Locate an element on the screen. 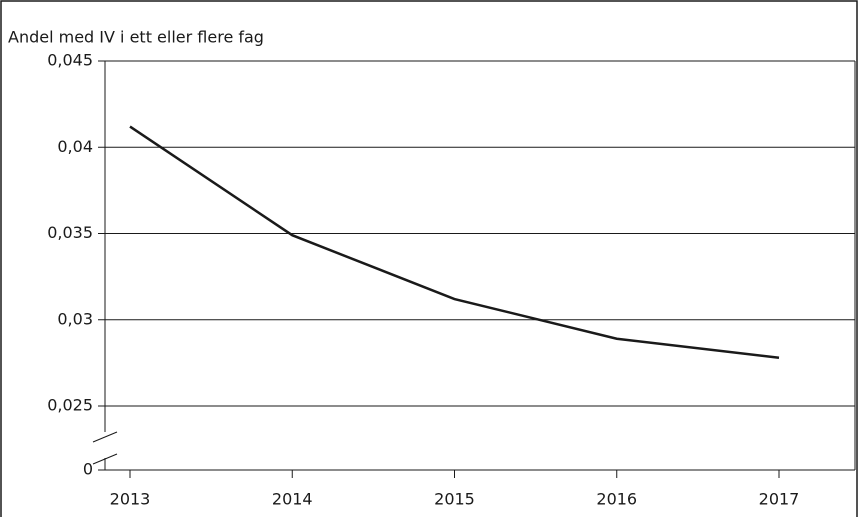  x-tick-label: 2016 is located at coordinates (616, 499).